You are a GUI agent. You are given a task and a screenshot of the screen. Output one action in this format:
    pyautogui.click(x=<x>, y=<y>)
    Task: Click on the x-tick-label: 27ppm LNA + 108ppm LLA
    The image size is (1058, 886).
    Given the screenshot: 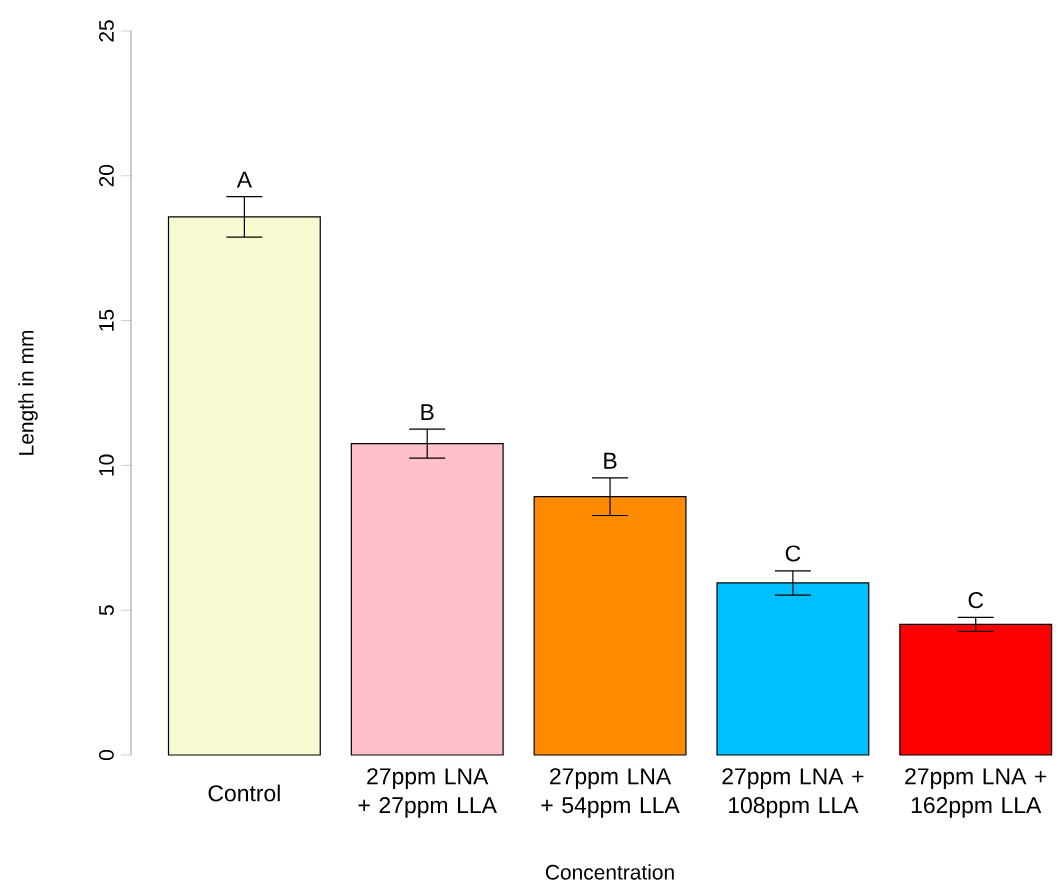 What is the action you would take?
    pyautogui.click(x=793, y=793)
    